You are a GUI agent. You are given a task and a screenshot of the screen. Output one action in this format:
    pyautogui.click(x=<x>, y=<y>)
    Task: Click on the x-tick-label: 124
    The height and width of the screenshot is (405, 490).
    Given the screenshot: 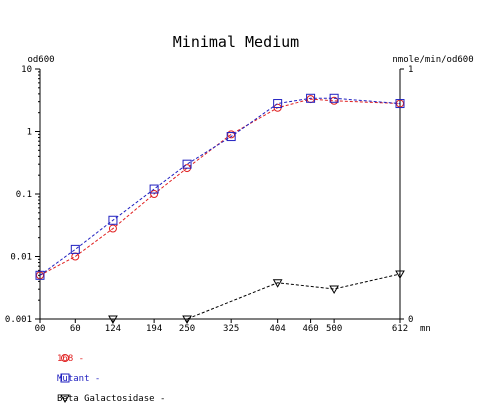 What is the action you would take?
    pyautogui.click(x=113, y=329)
    